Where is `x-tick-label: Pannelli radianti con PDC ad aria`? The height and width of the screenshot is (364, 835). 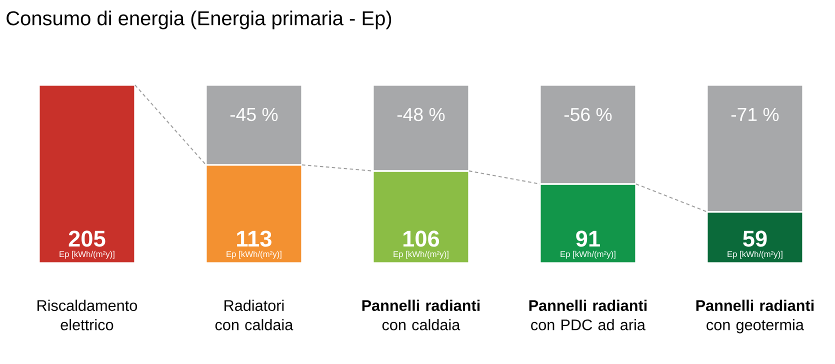 x-tick-label: Pannelli radianti con PDC ad aria is located at coordinates (588, 315).